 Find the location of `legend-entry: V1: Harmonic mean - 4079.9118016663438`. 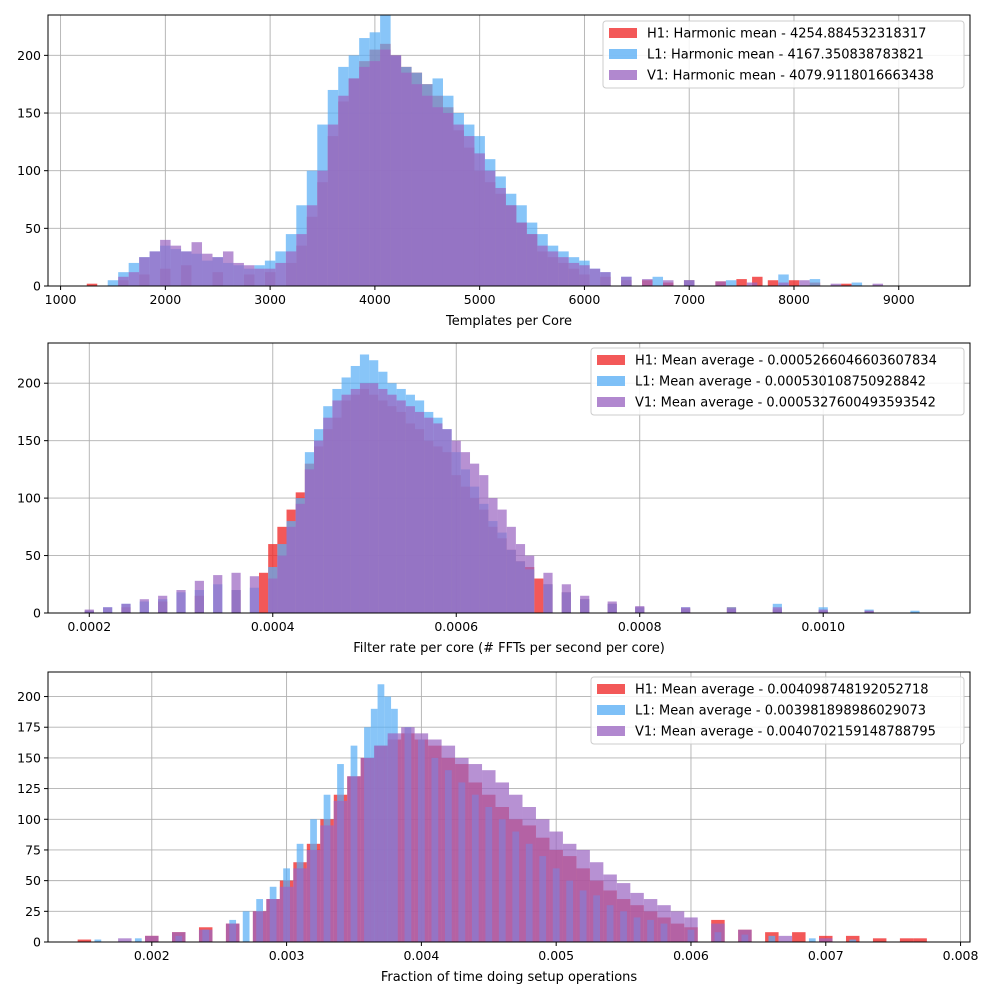

legend-entry: V1: Harmonic mean - 4079.9118016663438 is located at coordinates (790, 76).